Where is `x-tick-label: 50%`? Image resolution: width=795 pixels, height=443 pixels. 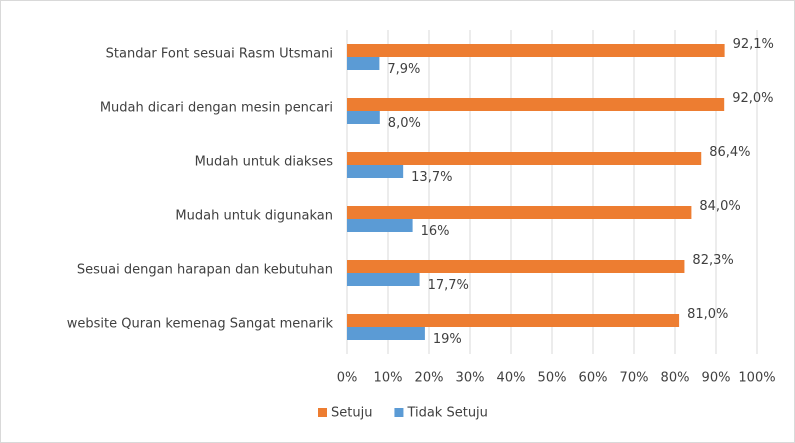
x-tick-label: 50% is located at coordinates (552, 378).